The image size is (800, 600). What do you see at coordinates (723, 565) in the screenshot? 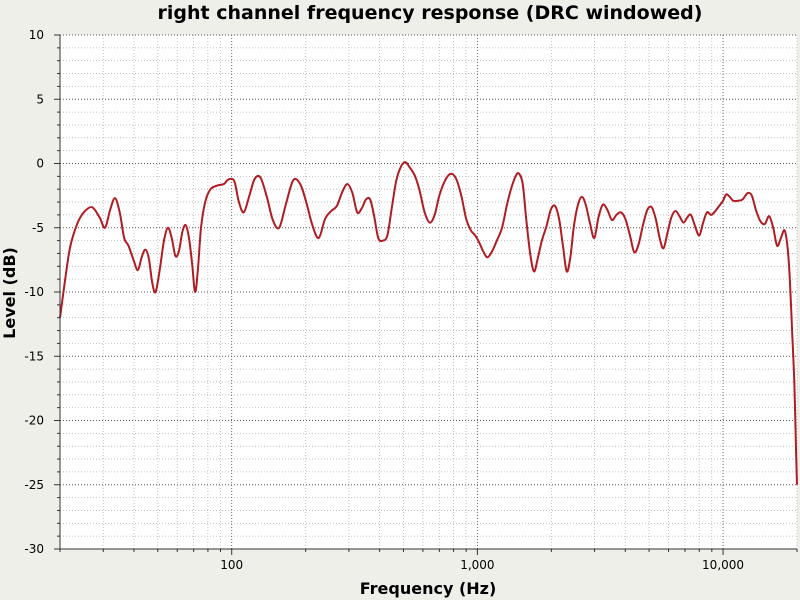
I see `x-tick-label: 10,000` at bounding box center [723, 565].